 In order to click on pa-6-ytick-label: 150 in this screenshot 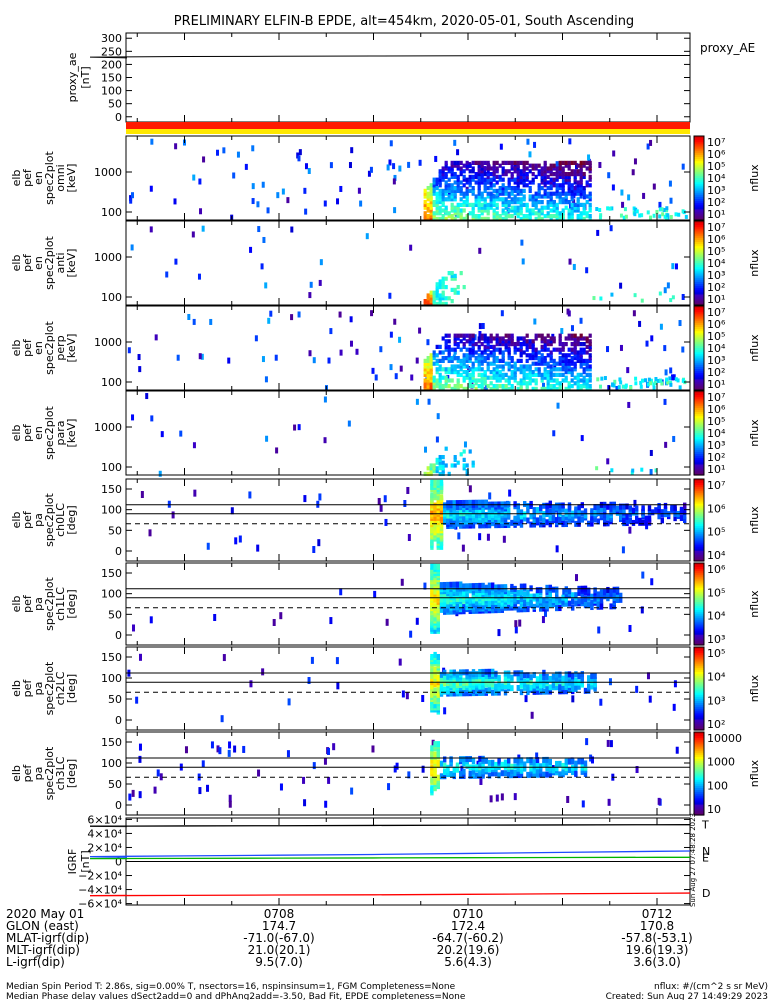, I will do `click(111, 573)`.